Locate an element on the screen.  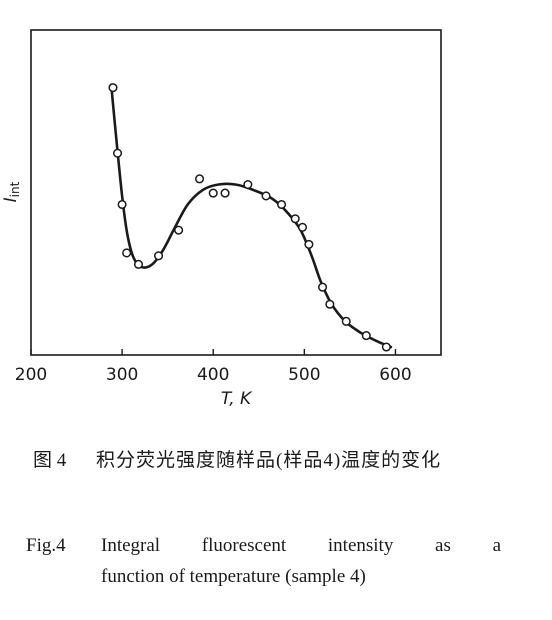
caption-english-line-2: function of temperature (sample 4) is located at coordinates (301, 576).